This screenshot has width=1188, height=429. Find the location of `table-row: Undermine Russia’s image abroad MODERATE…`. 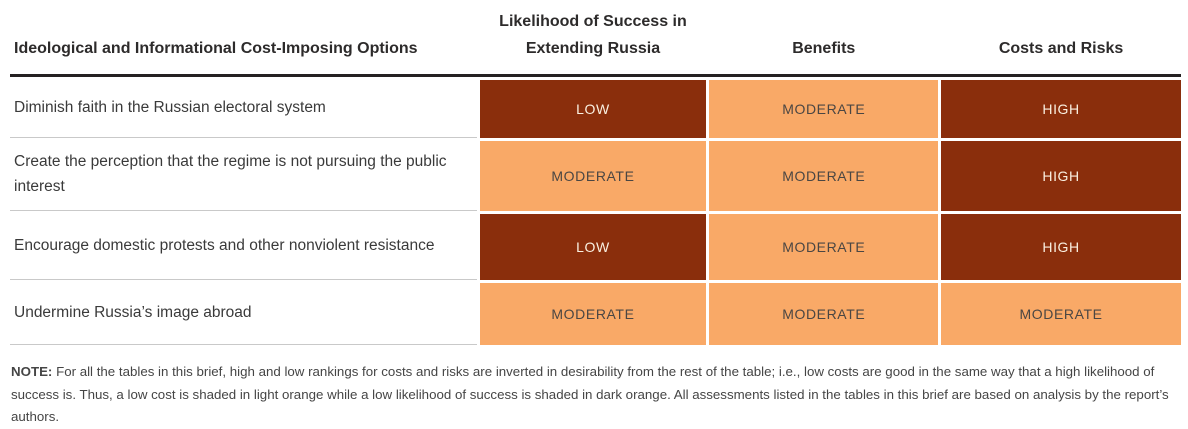

table-row: Undermine Russia’s image abroad MODERATE… is located at coordinates (595, 313).